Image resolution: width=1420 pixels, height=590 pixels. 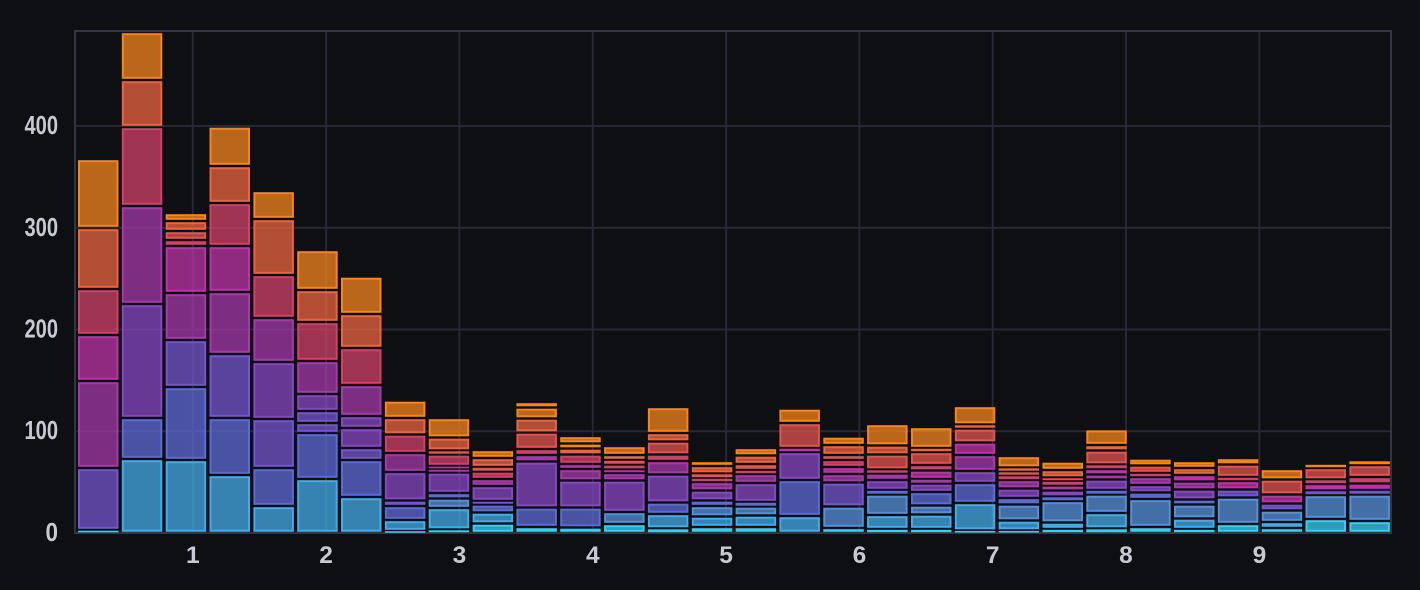 I want to click on svg-text: 200, so click(x=42, y=329).